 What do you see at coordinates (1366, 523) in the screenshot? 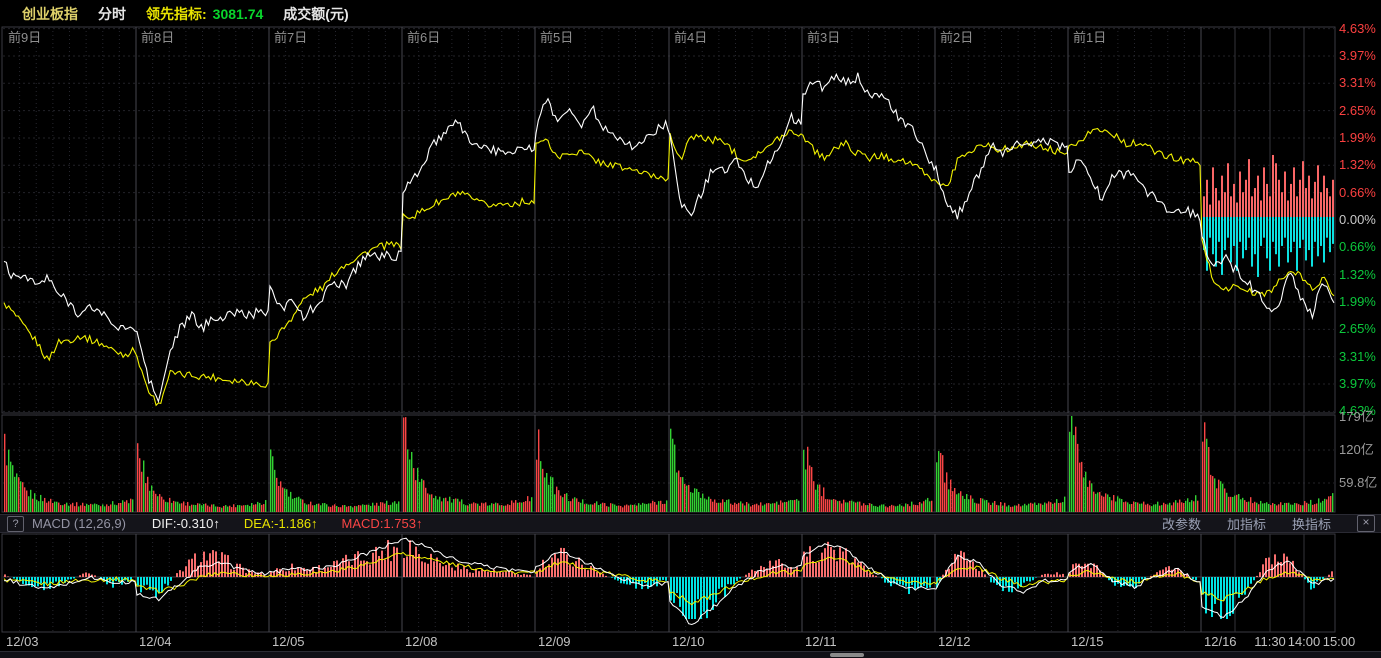
I see `close-indicator-icon: ×` at bounding box center [1366, 523].